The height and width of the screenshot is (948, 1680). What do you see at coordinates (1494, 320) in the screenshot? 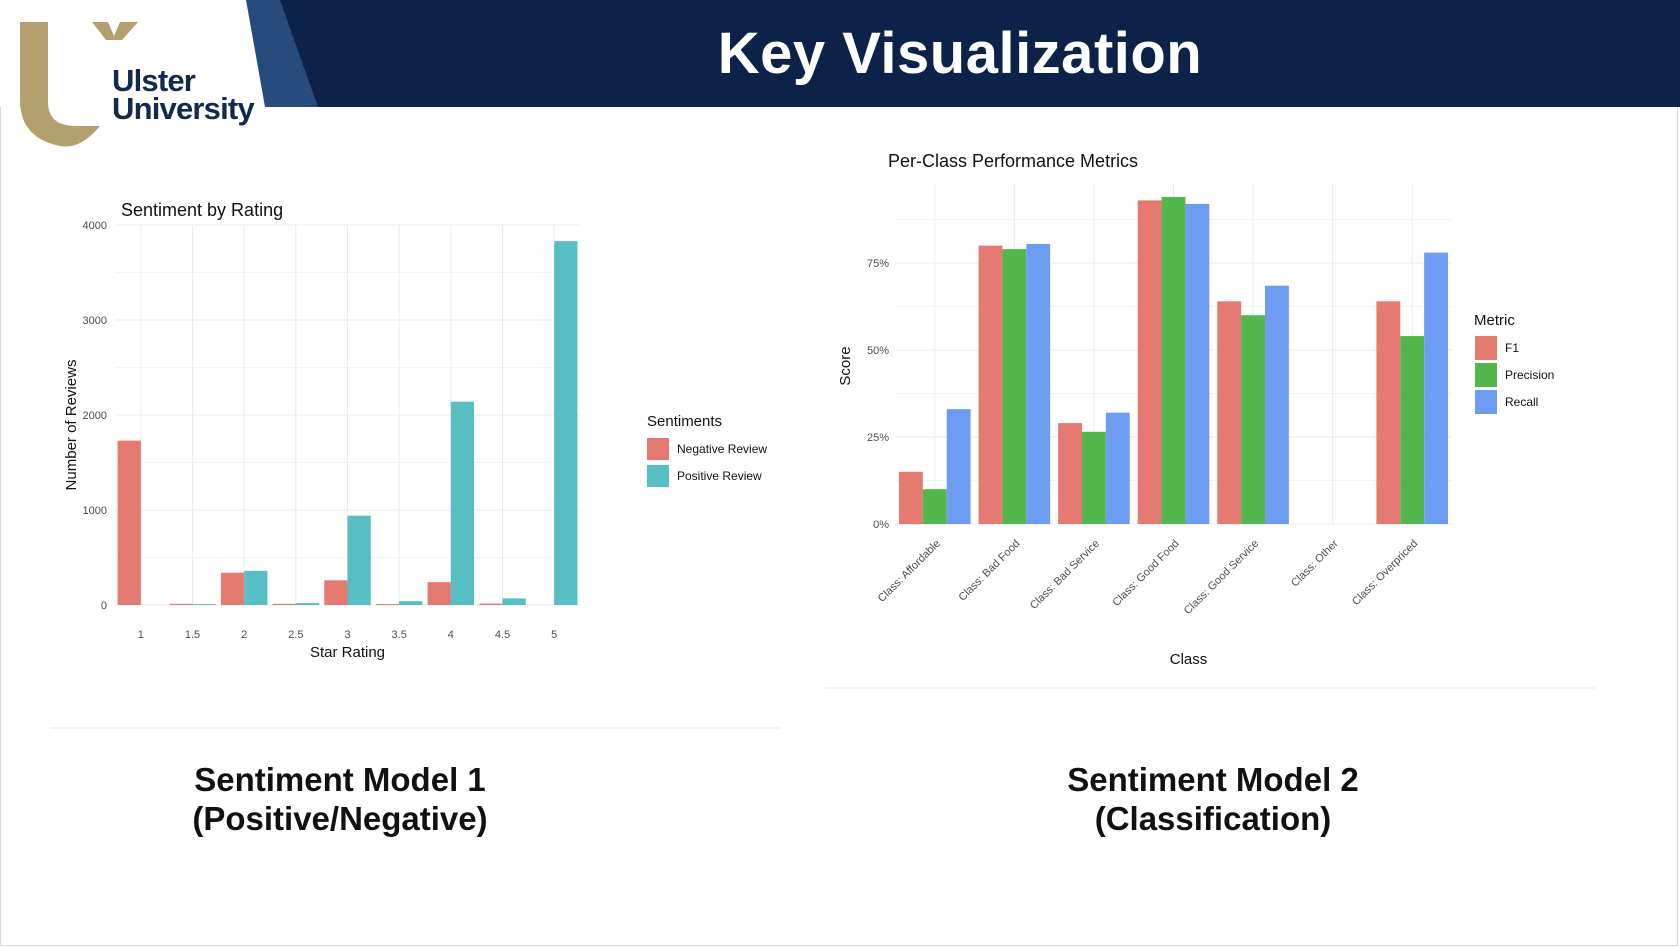
I see `legend-title: Metric` at bounding box center [1494, 320].